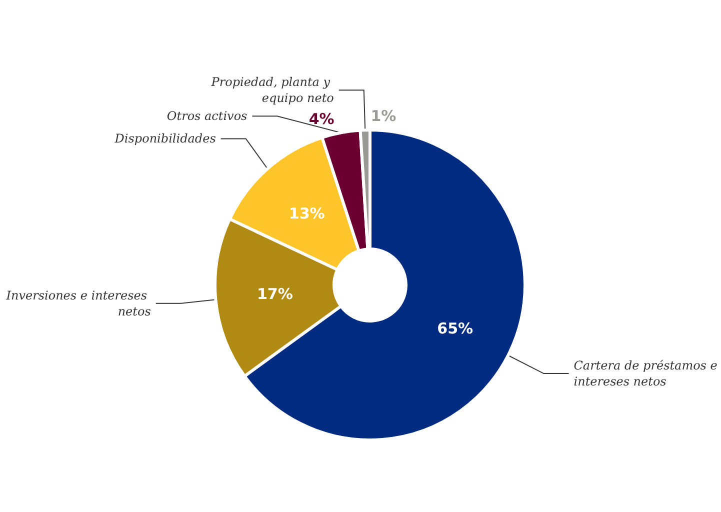 The height and width of the screenshot is (512, 721). What do you see at coordinates (165, 139) in the screenshot?
I see `slice-label: Disponibilidades` at bounding box center [165, 139].